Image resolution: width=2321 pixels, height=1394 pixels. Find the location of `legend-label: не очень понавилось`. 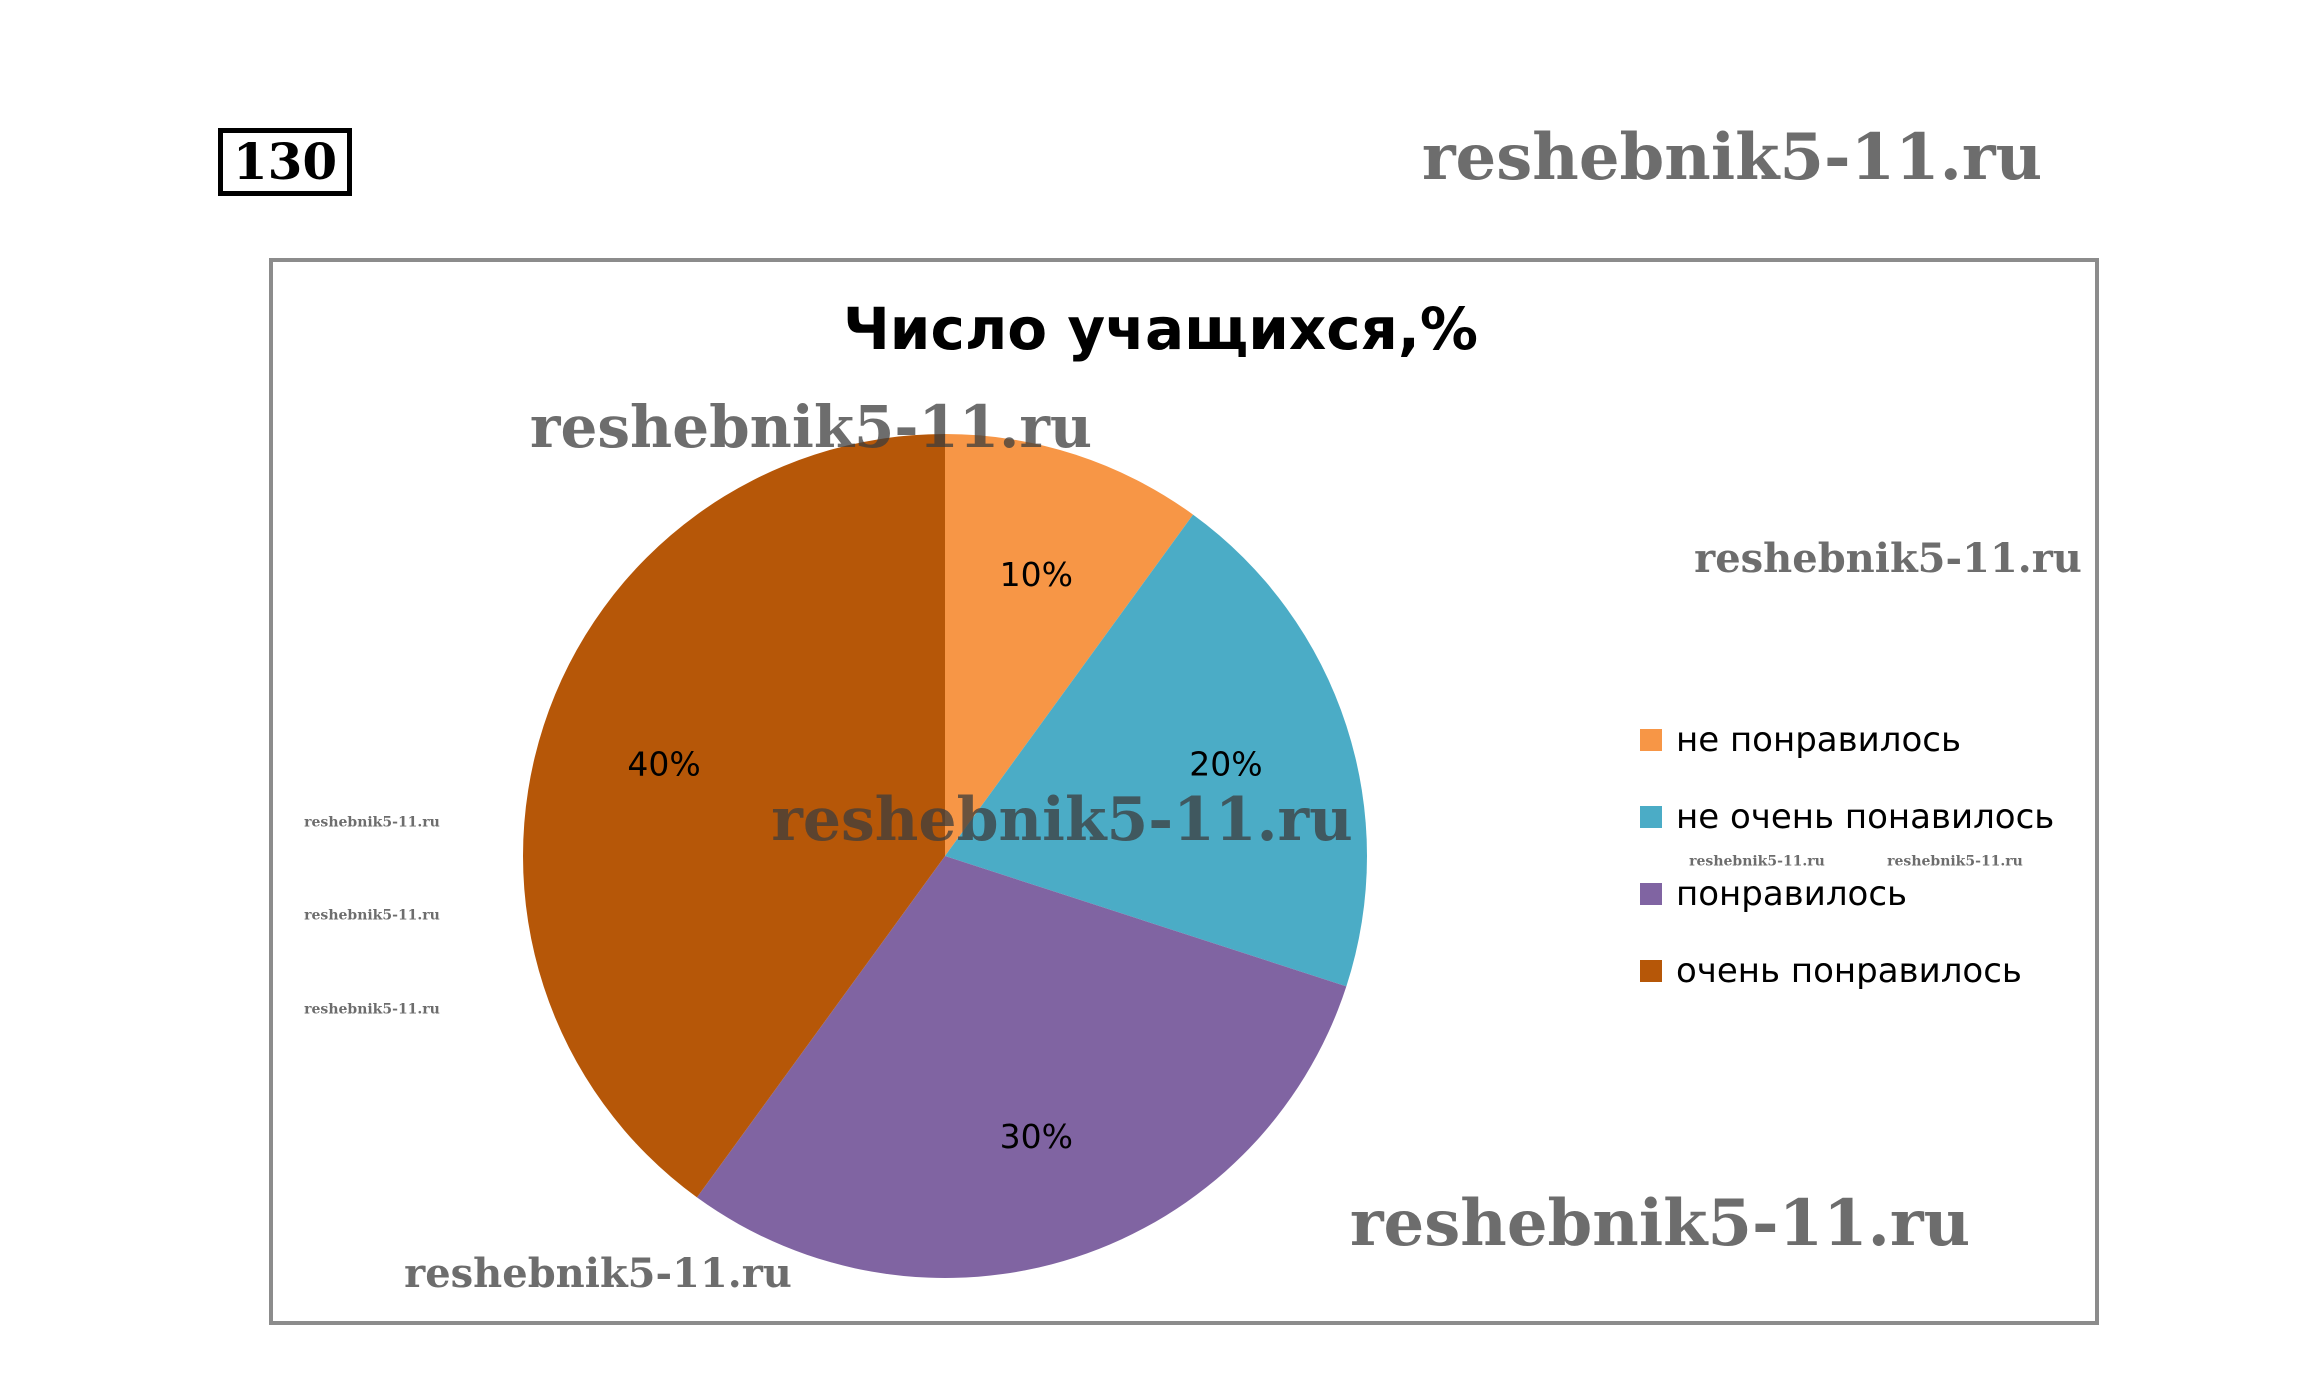

legend-label: не очень понавилось is located at coordinates (1865, 817).